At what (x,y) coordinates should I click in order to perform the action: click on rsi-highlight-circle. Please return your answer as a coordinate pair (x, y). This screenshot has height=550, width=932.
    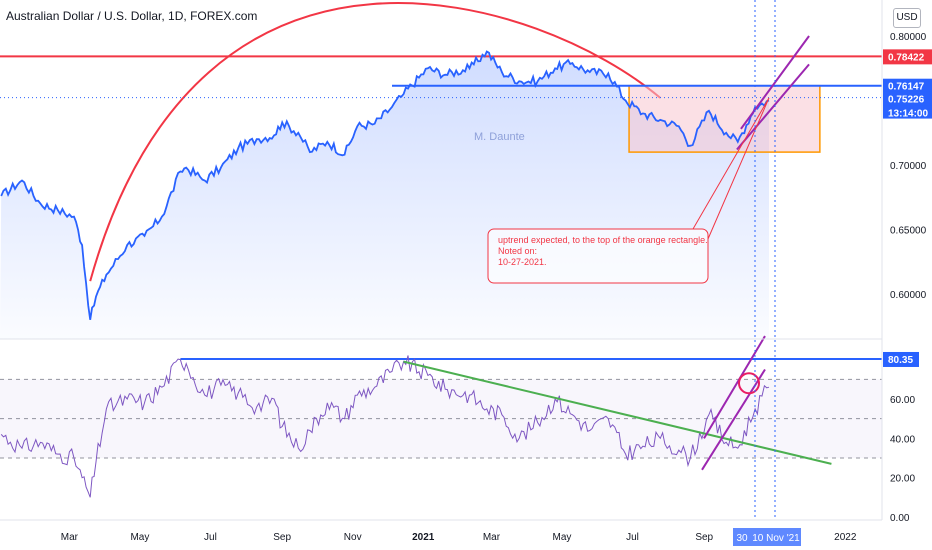
    Looking at the image, I should click on (749, 383).